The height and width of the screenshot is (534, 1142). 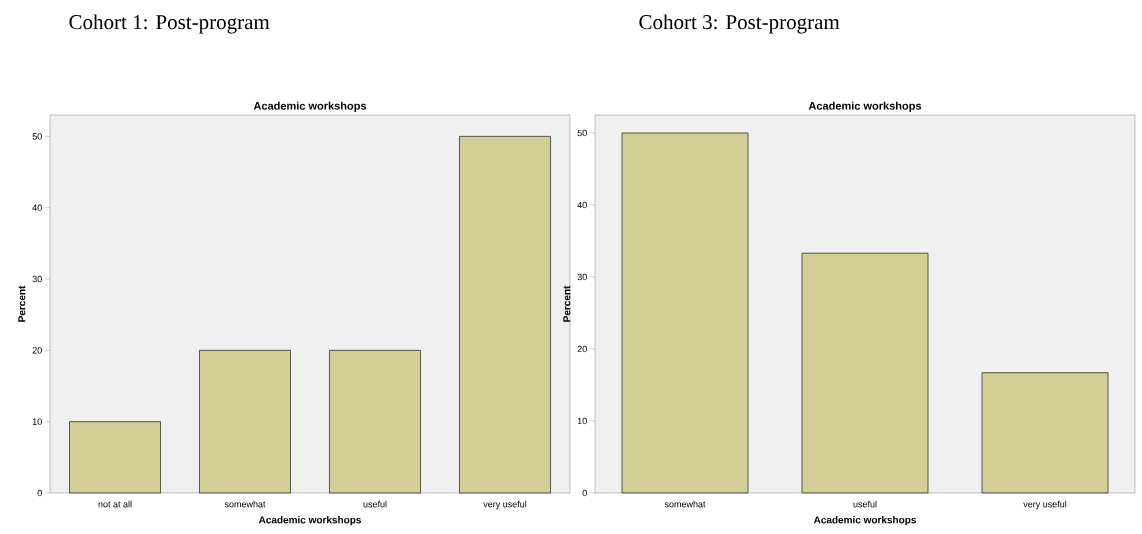 What do you see at coordinates (739, 24) in the screenshot?
I see `chart-title: Cohort 3: Post-program` at bounding box center [739, 24].